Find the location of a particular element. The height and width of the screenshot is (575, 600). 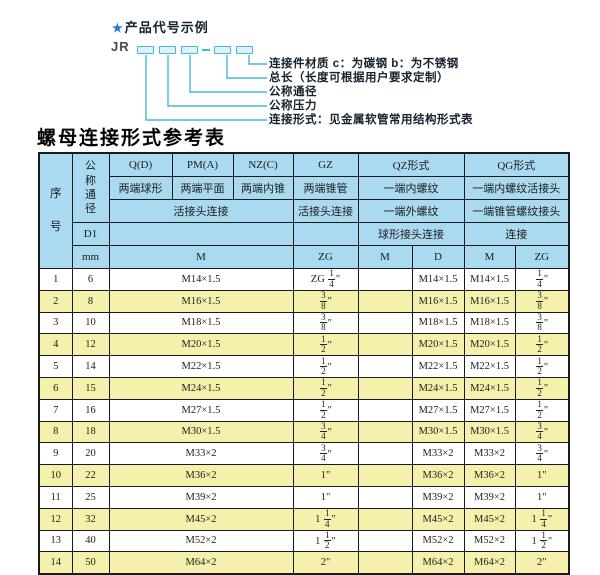

header-q-sub: 两端球形 is located at coordinates (140, 188).